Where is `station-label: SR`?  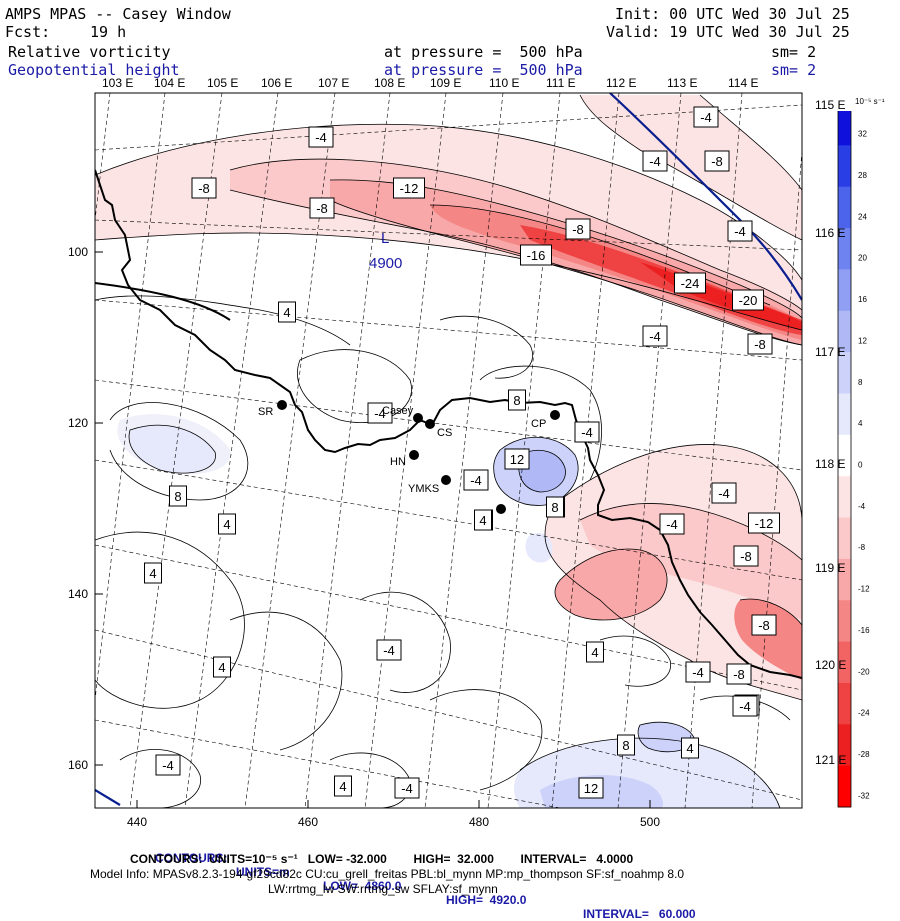 station-label: SR is located at coordinates (265, 412).